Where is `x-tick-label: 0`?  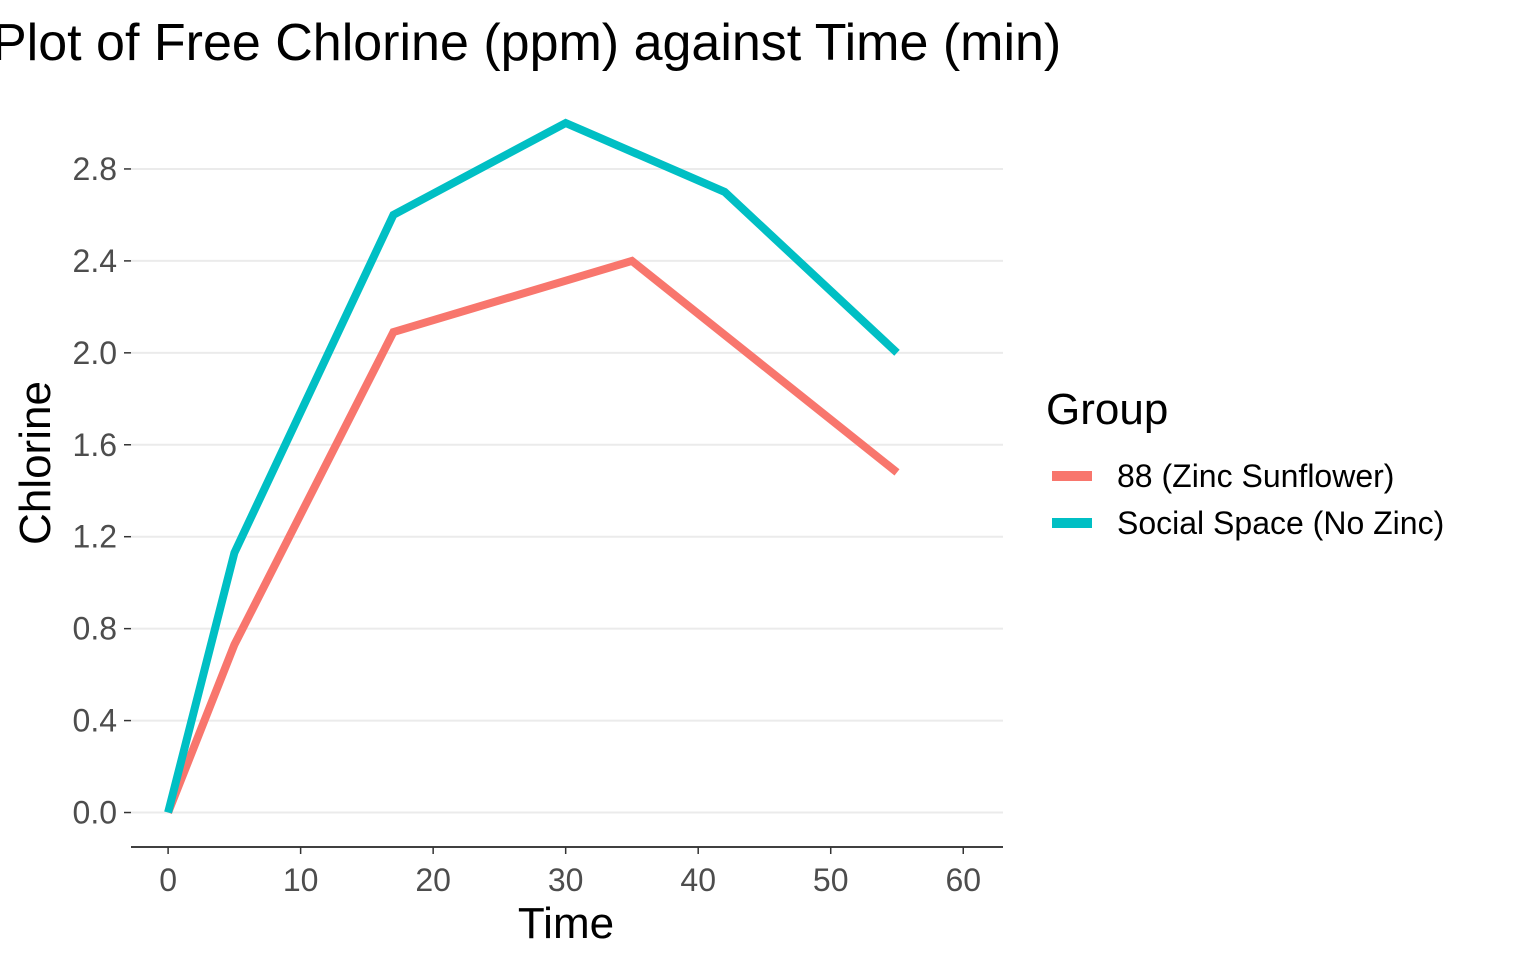
x-tick-label: 0 is located at coordinates (168, 880).